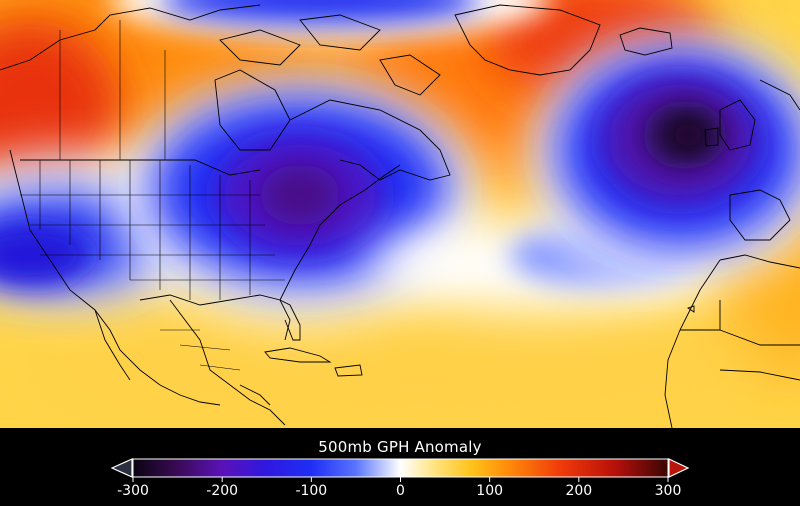  Describe the element at coordinates (679, 468) in the screenshot. I see `colorbar-max-arrow` at that location.